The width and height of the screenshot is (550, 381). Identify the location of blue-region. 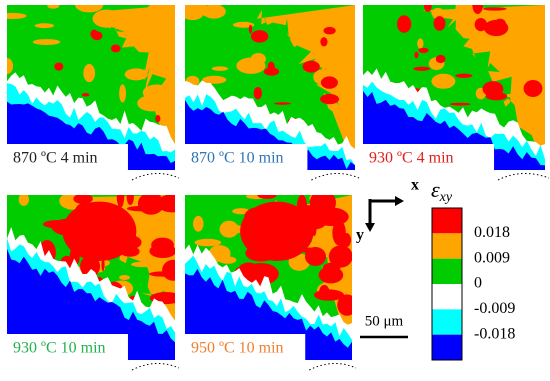
(91, 304).